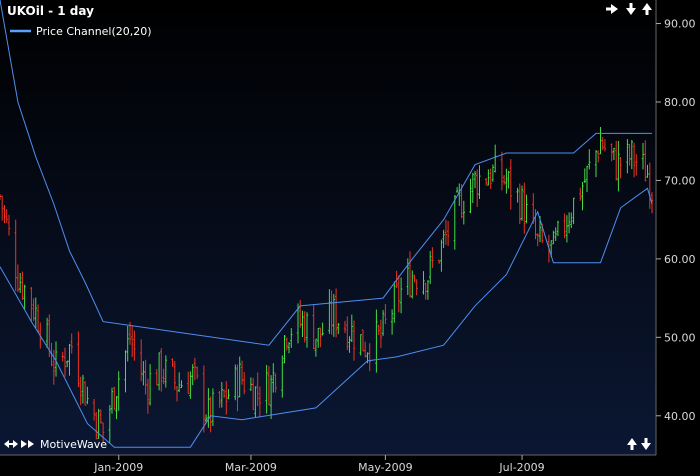 The width and height of the screenshot is (700, 476). I want to click on x-tick-label: May-2009, so click(385, 467).